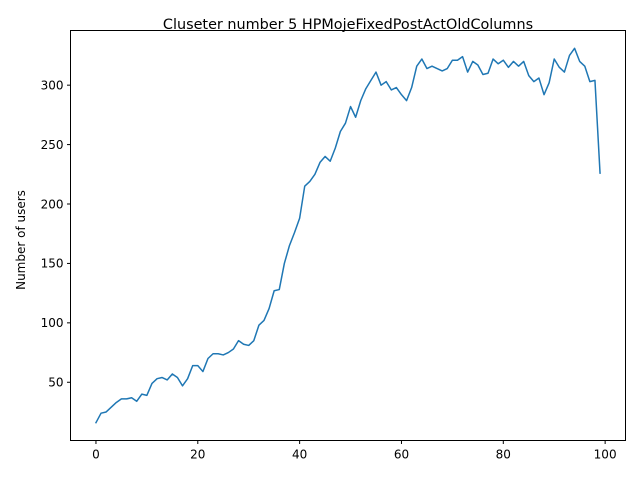  What do you see at coordinates (197, 455) in the screenshot?
I see `x-tick-label: 20` at bounding box center [197, 455].